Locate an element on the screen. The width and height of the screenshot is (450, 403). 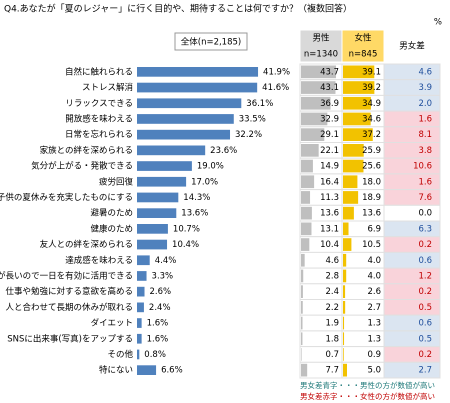
cell-value: 10.5 is located at coordinates (371, 245).